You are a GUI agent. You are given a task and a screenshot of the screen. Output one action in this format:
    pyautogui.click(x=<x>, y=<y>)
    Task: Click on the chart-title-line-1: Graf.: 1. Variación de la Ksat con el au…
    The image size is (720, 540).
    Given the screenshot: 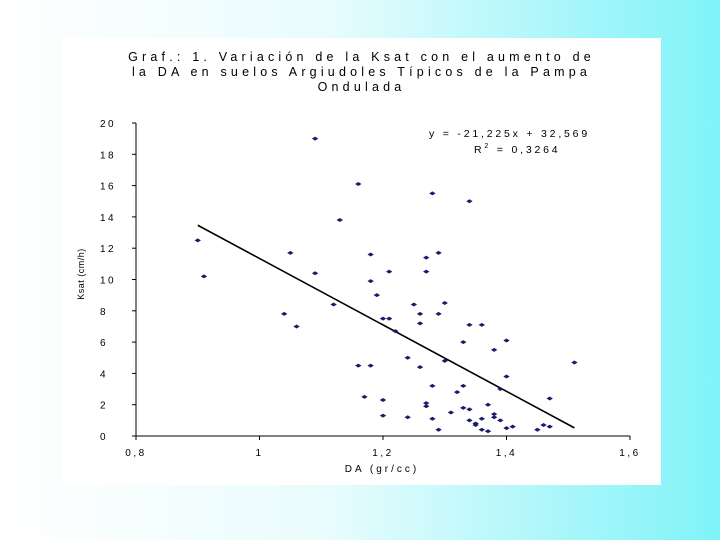 What is the action you would take?
    pyautogui.click(x=361, y=57)
    